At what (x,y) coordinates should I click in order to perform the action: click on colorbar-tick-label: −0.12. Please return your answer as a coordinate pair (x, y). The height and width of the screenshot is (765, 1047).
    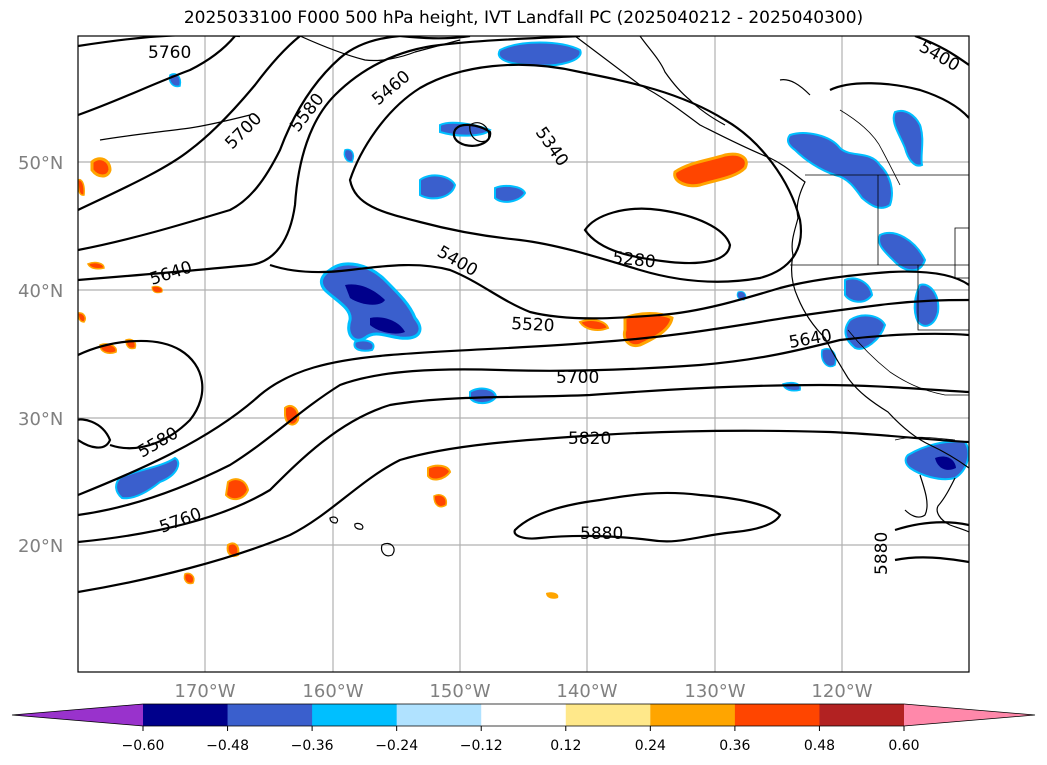
    Looking at the image, I should click on (481, 746).